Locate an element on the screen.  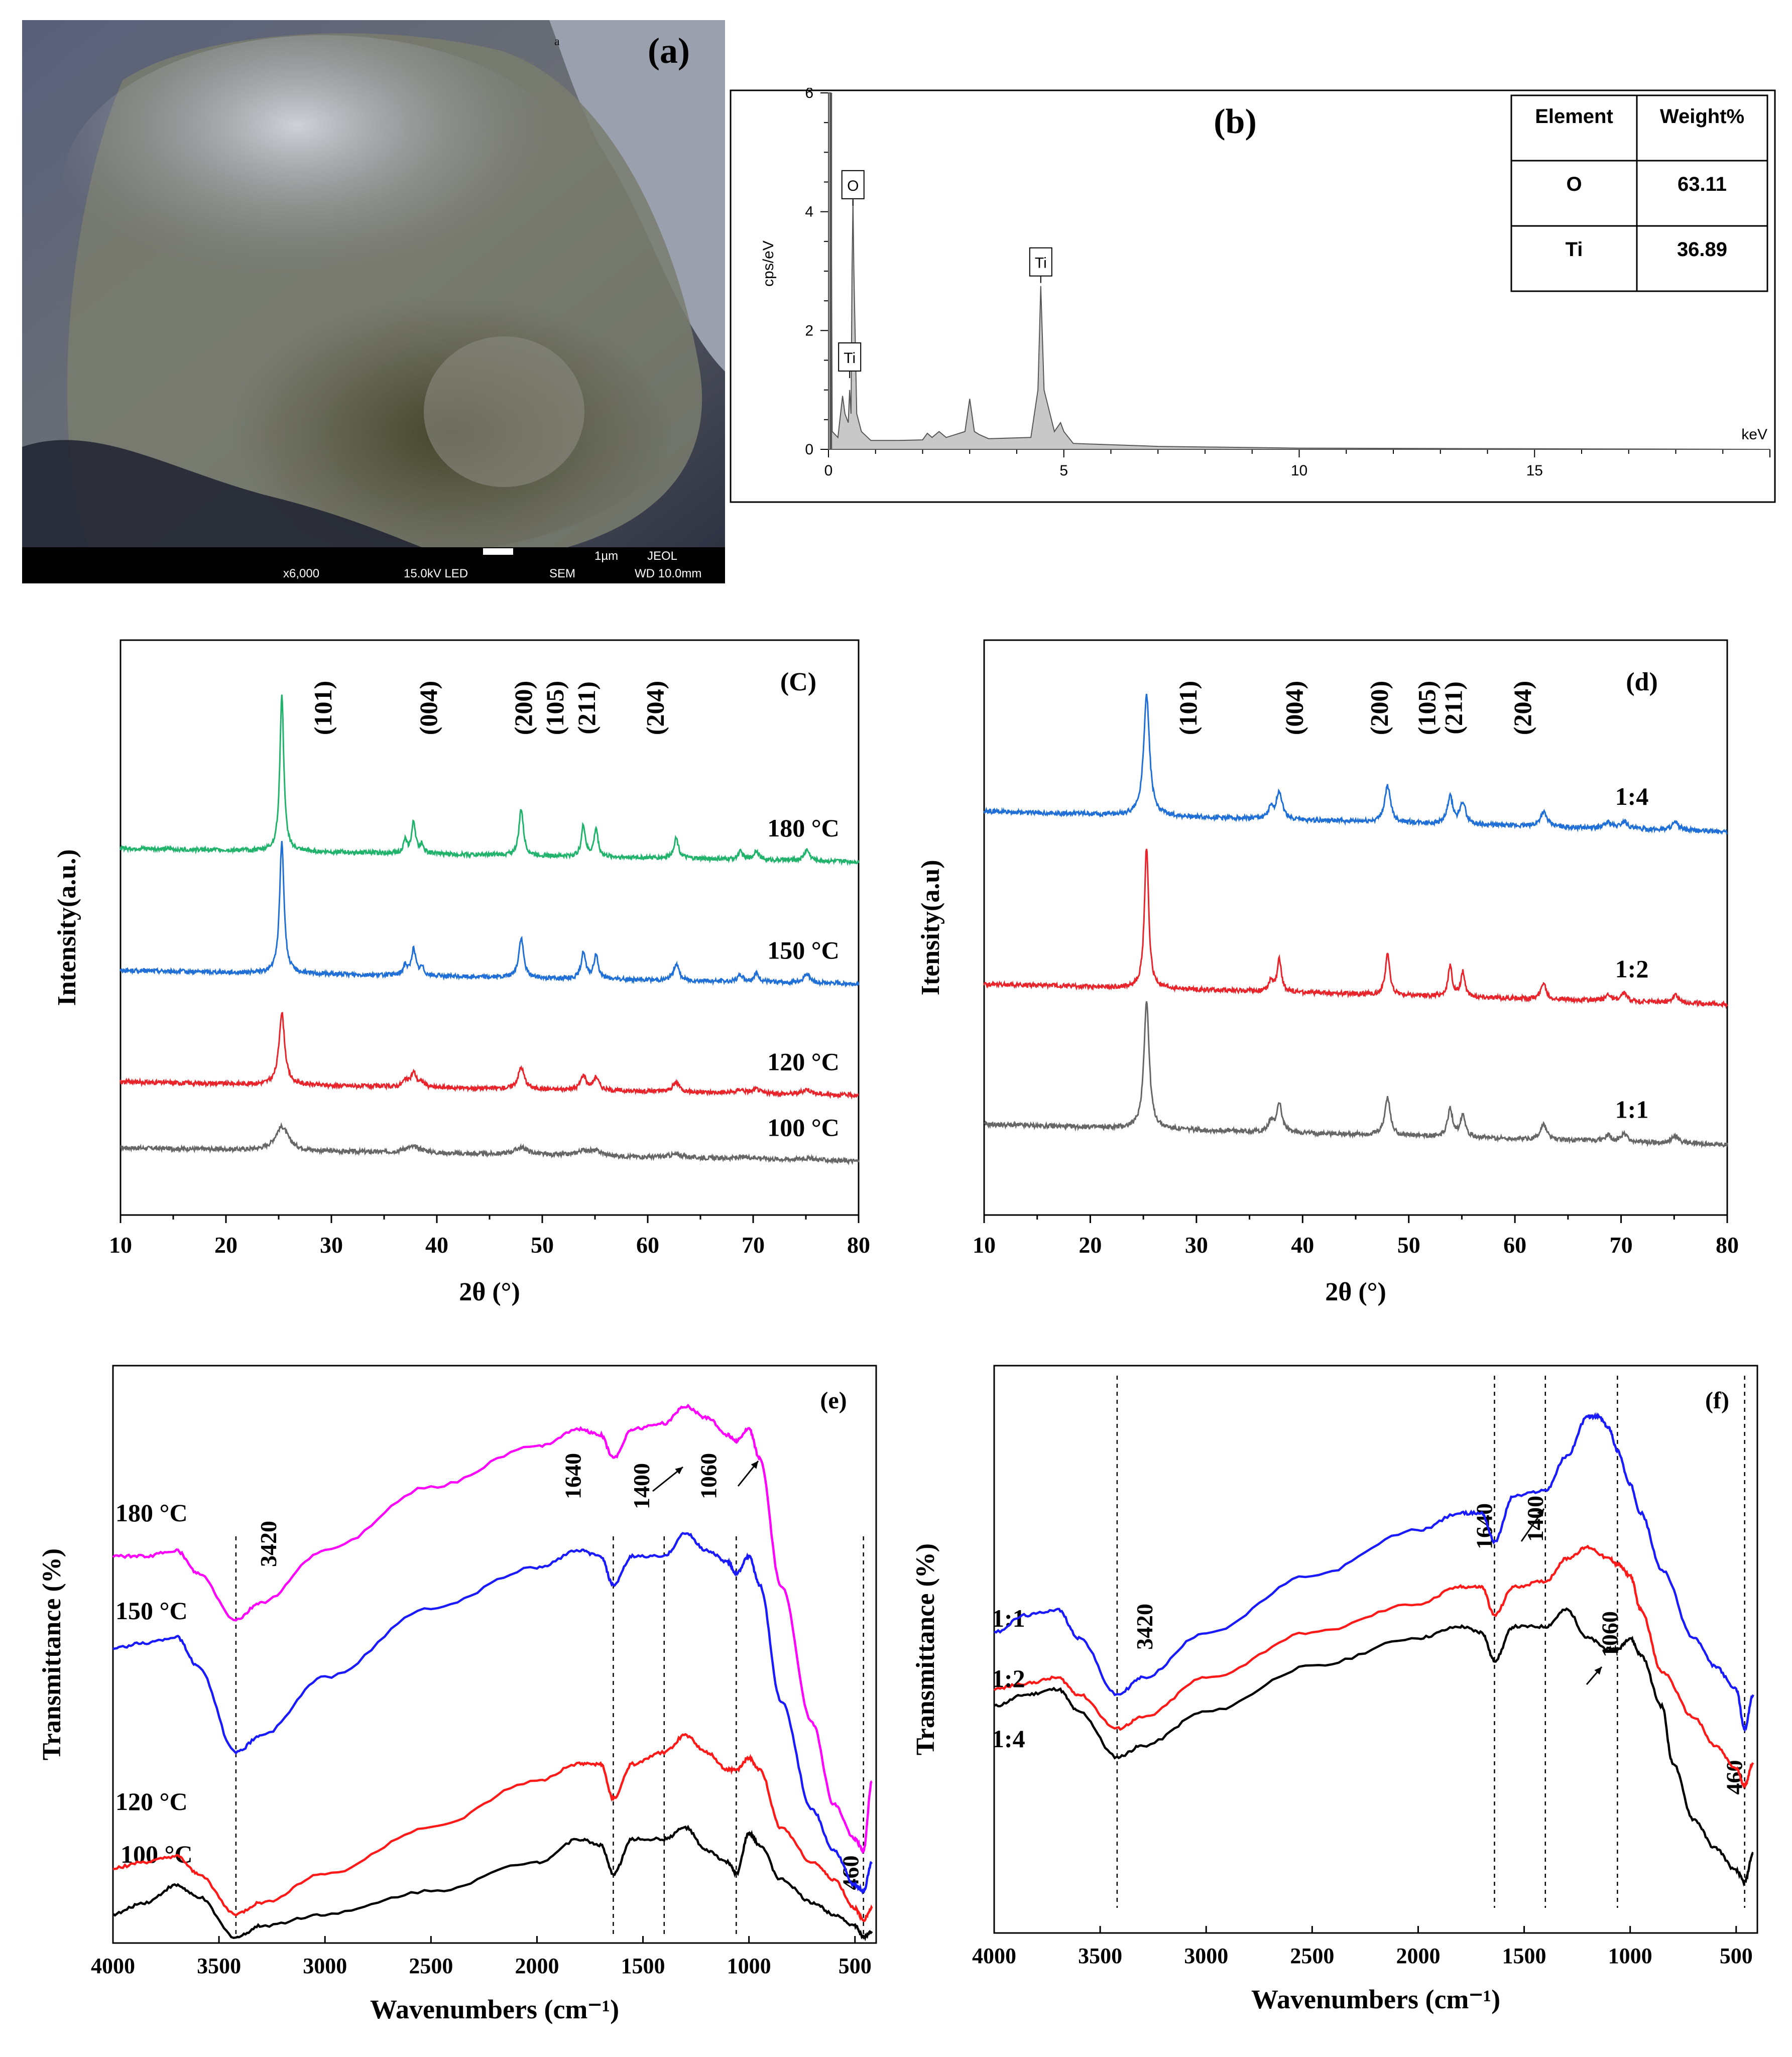
x-tick-label: 70 is located at coordinates (1621, 1245).